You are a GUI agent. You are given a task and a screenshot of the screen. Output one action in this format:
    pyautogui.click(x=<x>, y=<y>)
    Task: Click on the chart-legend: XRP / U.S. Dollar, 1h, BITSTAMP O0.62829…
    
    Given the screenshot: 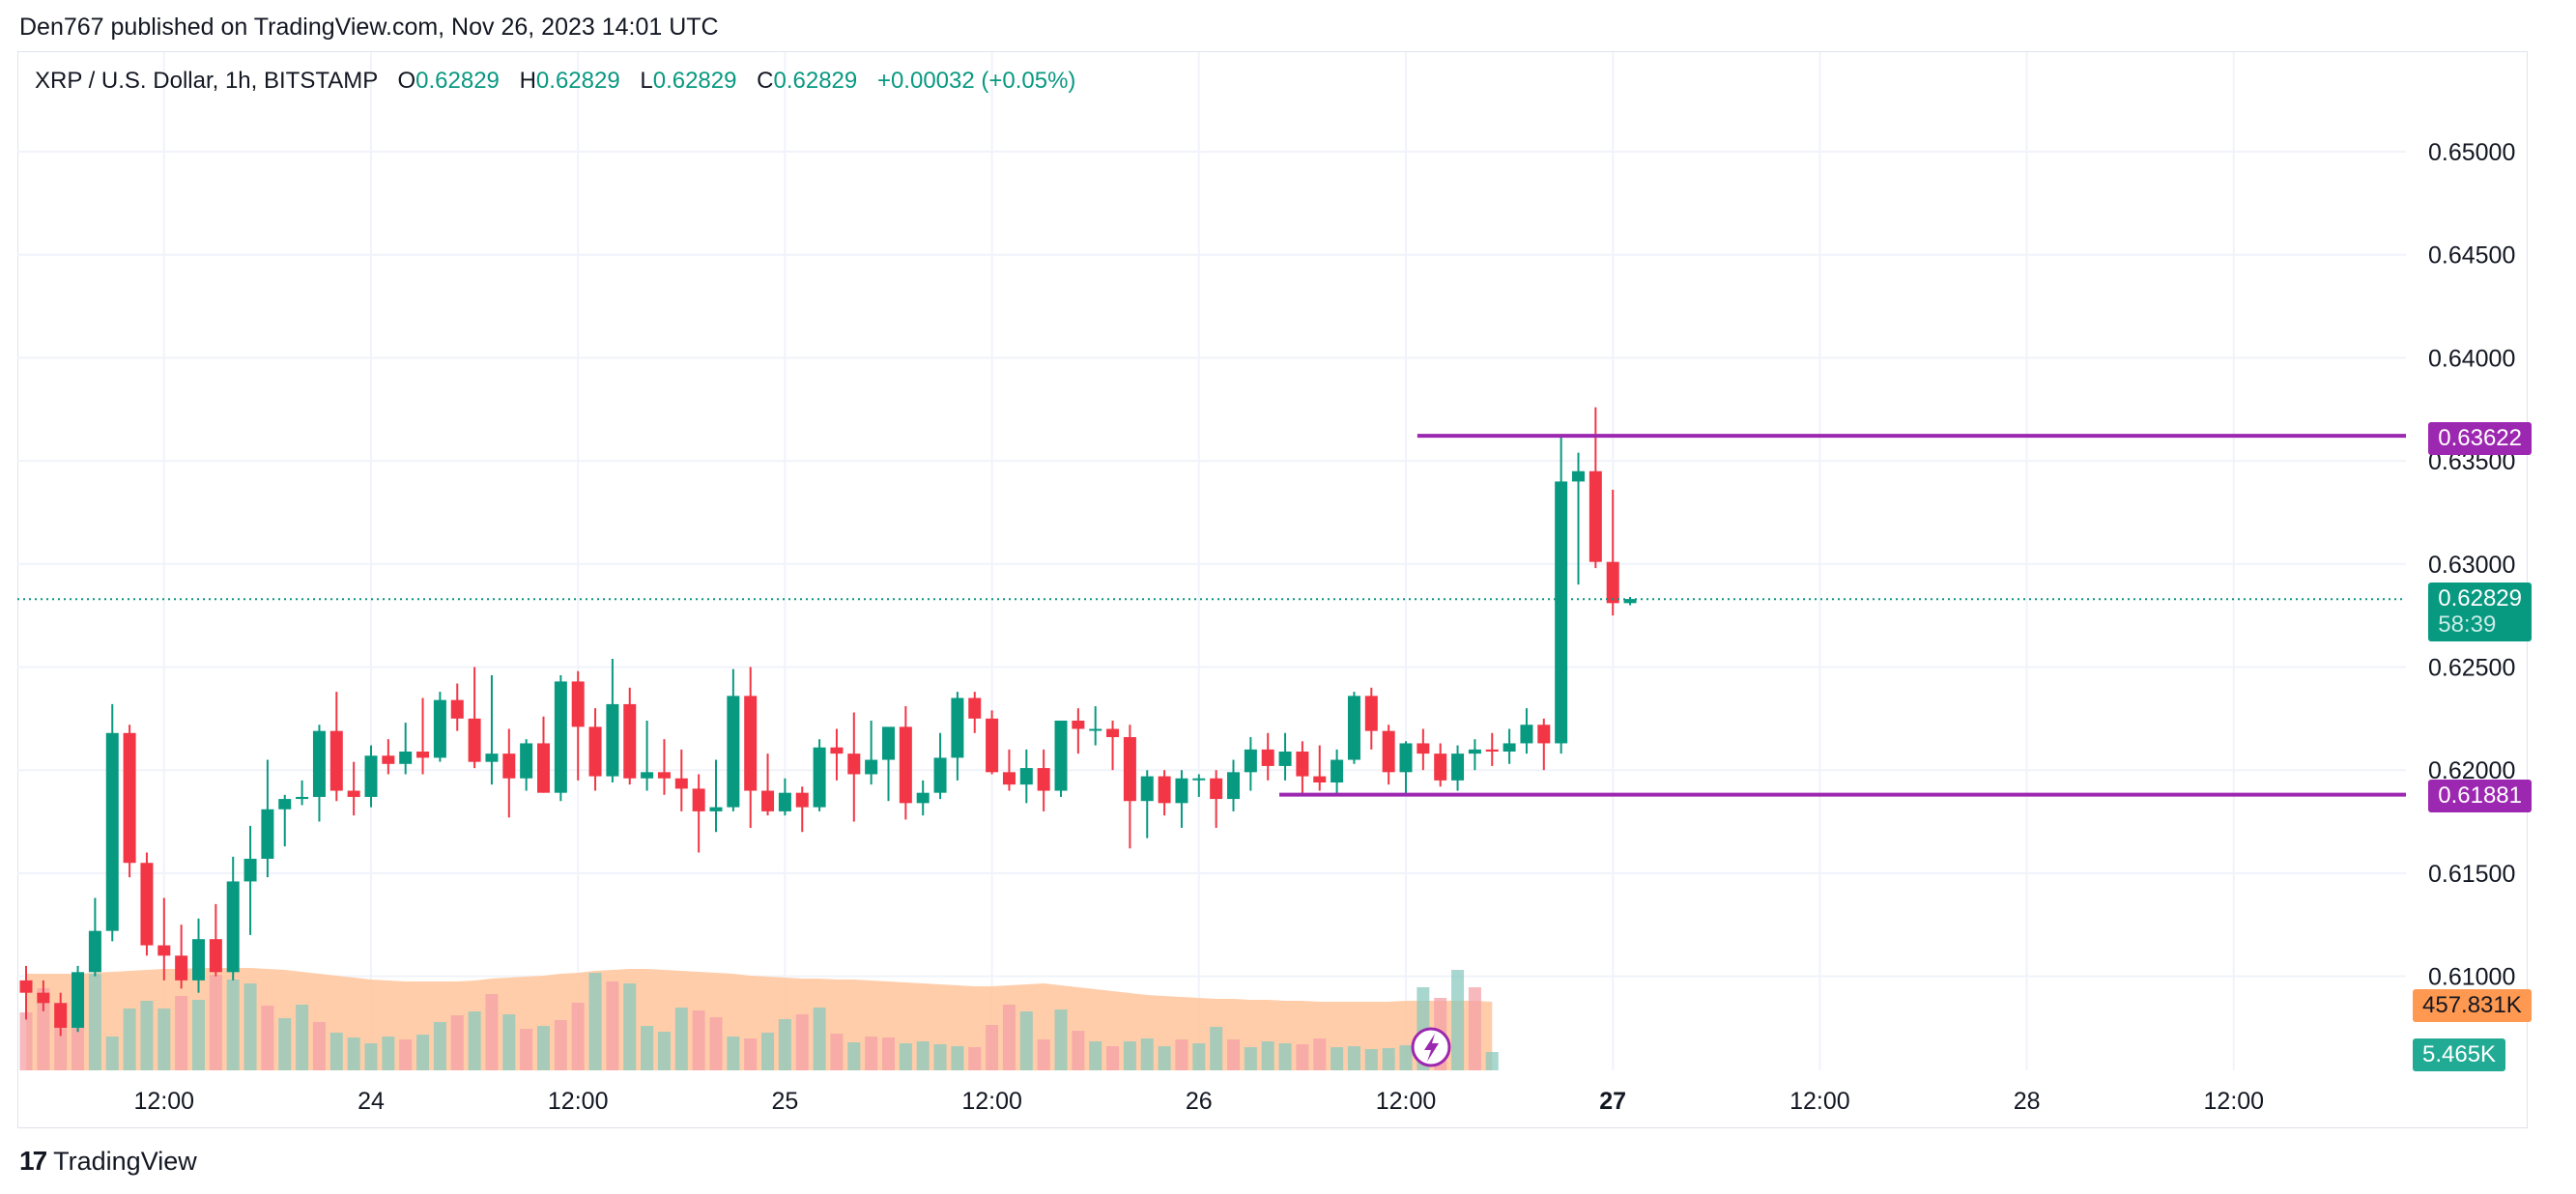 What is the action you would take?
    pyautogui.click(x=555, y=81)
    